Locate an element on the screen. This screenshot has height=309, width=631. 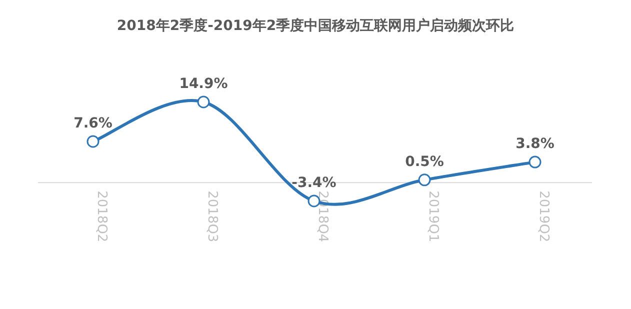
x-tick: 2018Q3 is located at coordinates (212, 216).